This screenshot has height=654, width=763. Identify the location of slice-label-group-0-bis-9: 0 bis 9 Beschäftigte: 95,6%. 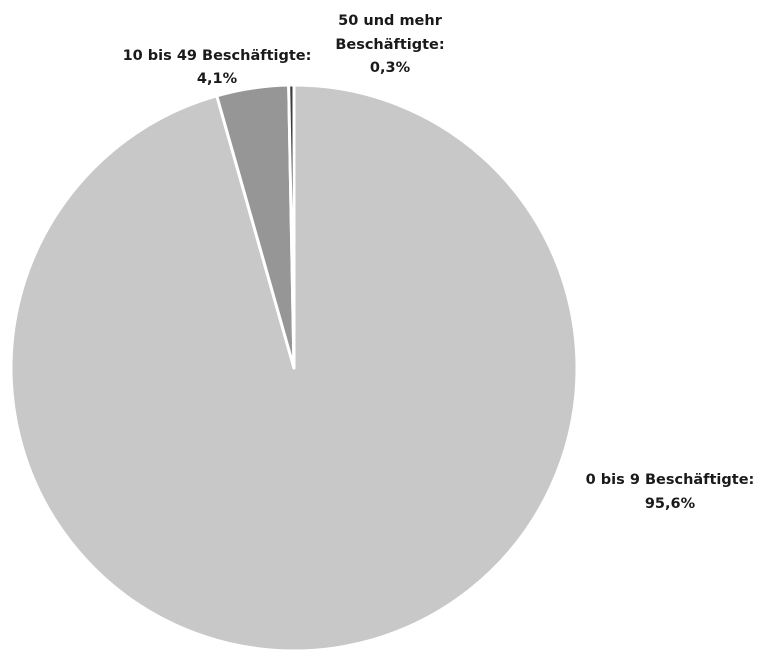
(670, 492).